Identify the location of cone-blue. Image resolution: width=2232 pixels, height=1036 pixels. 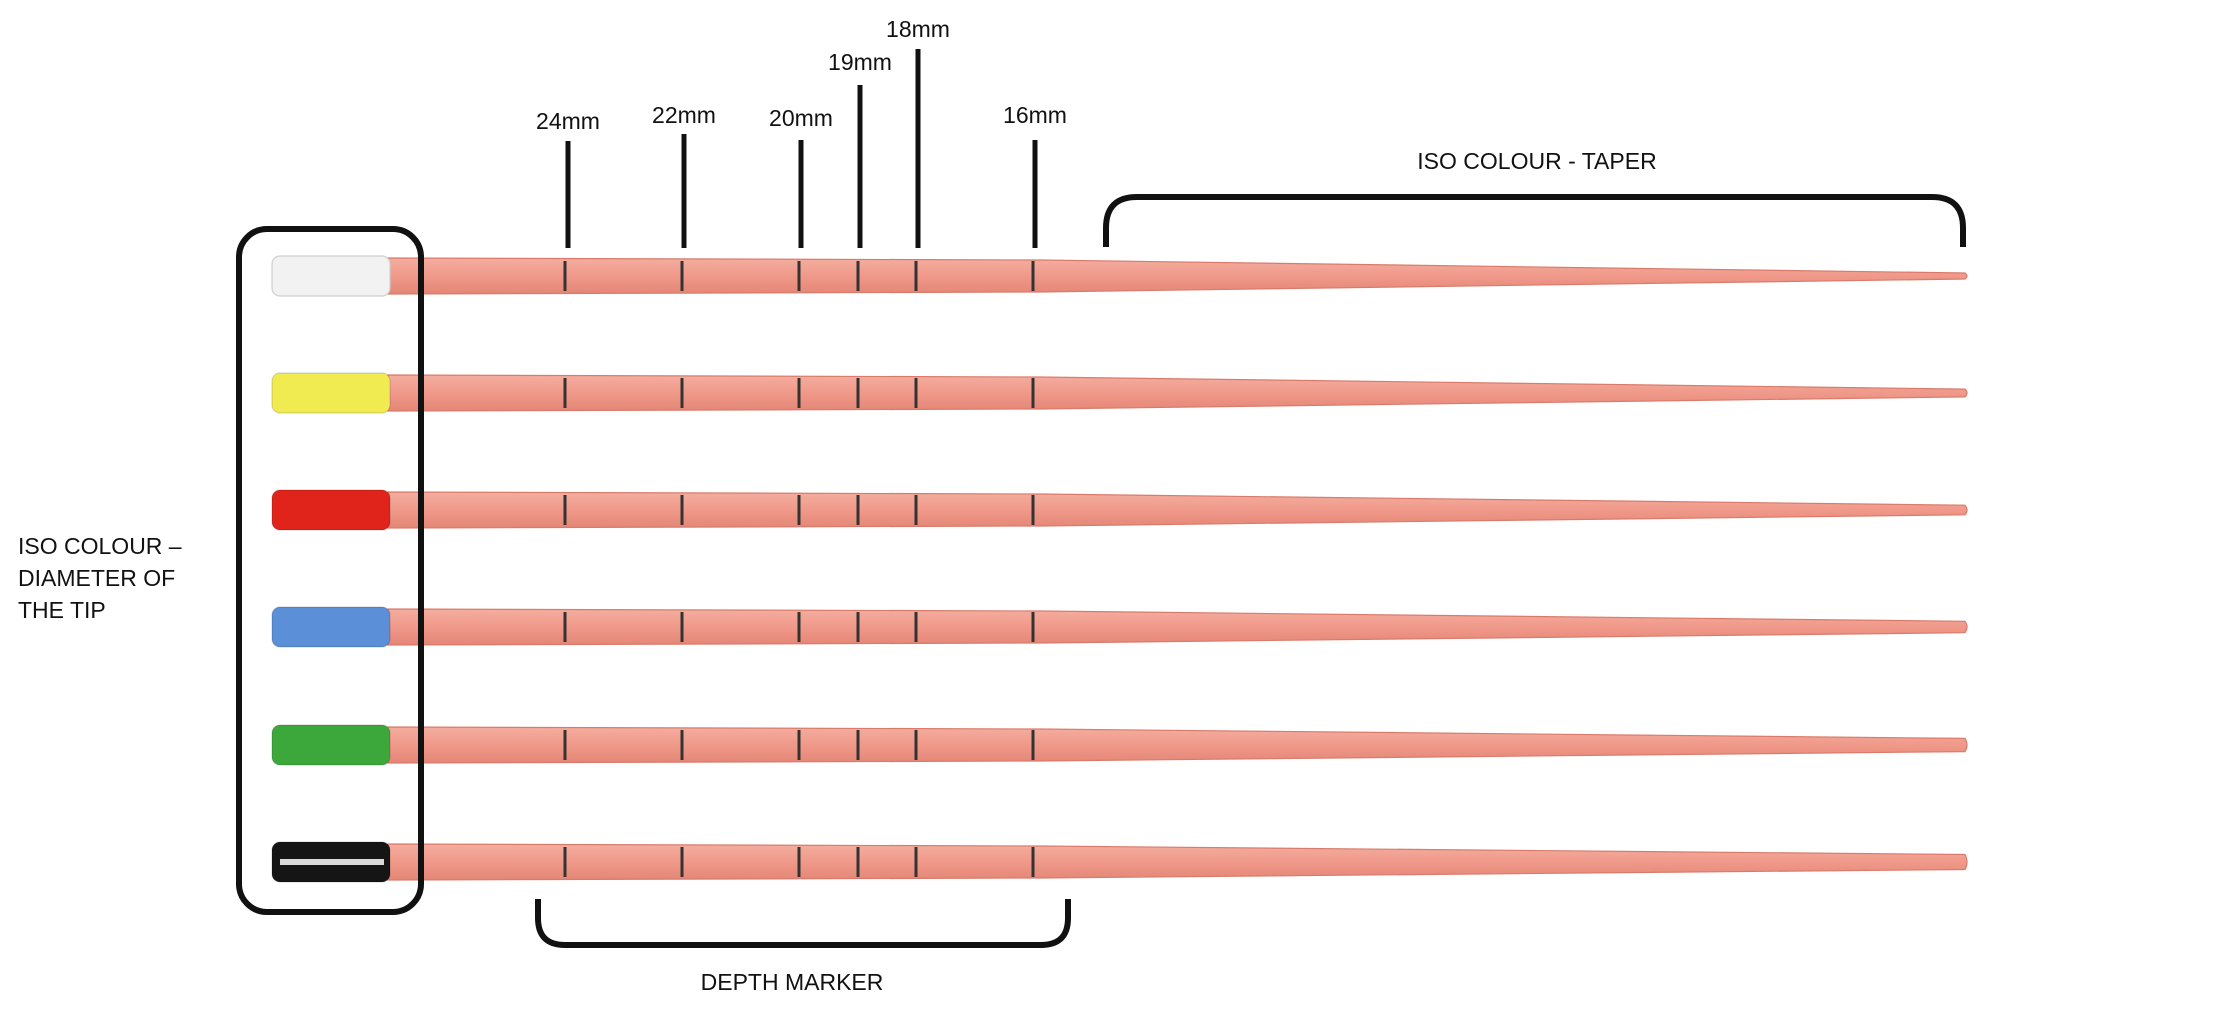
(1119, 627).